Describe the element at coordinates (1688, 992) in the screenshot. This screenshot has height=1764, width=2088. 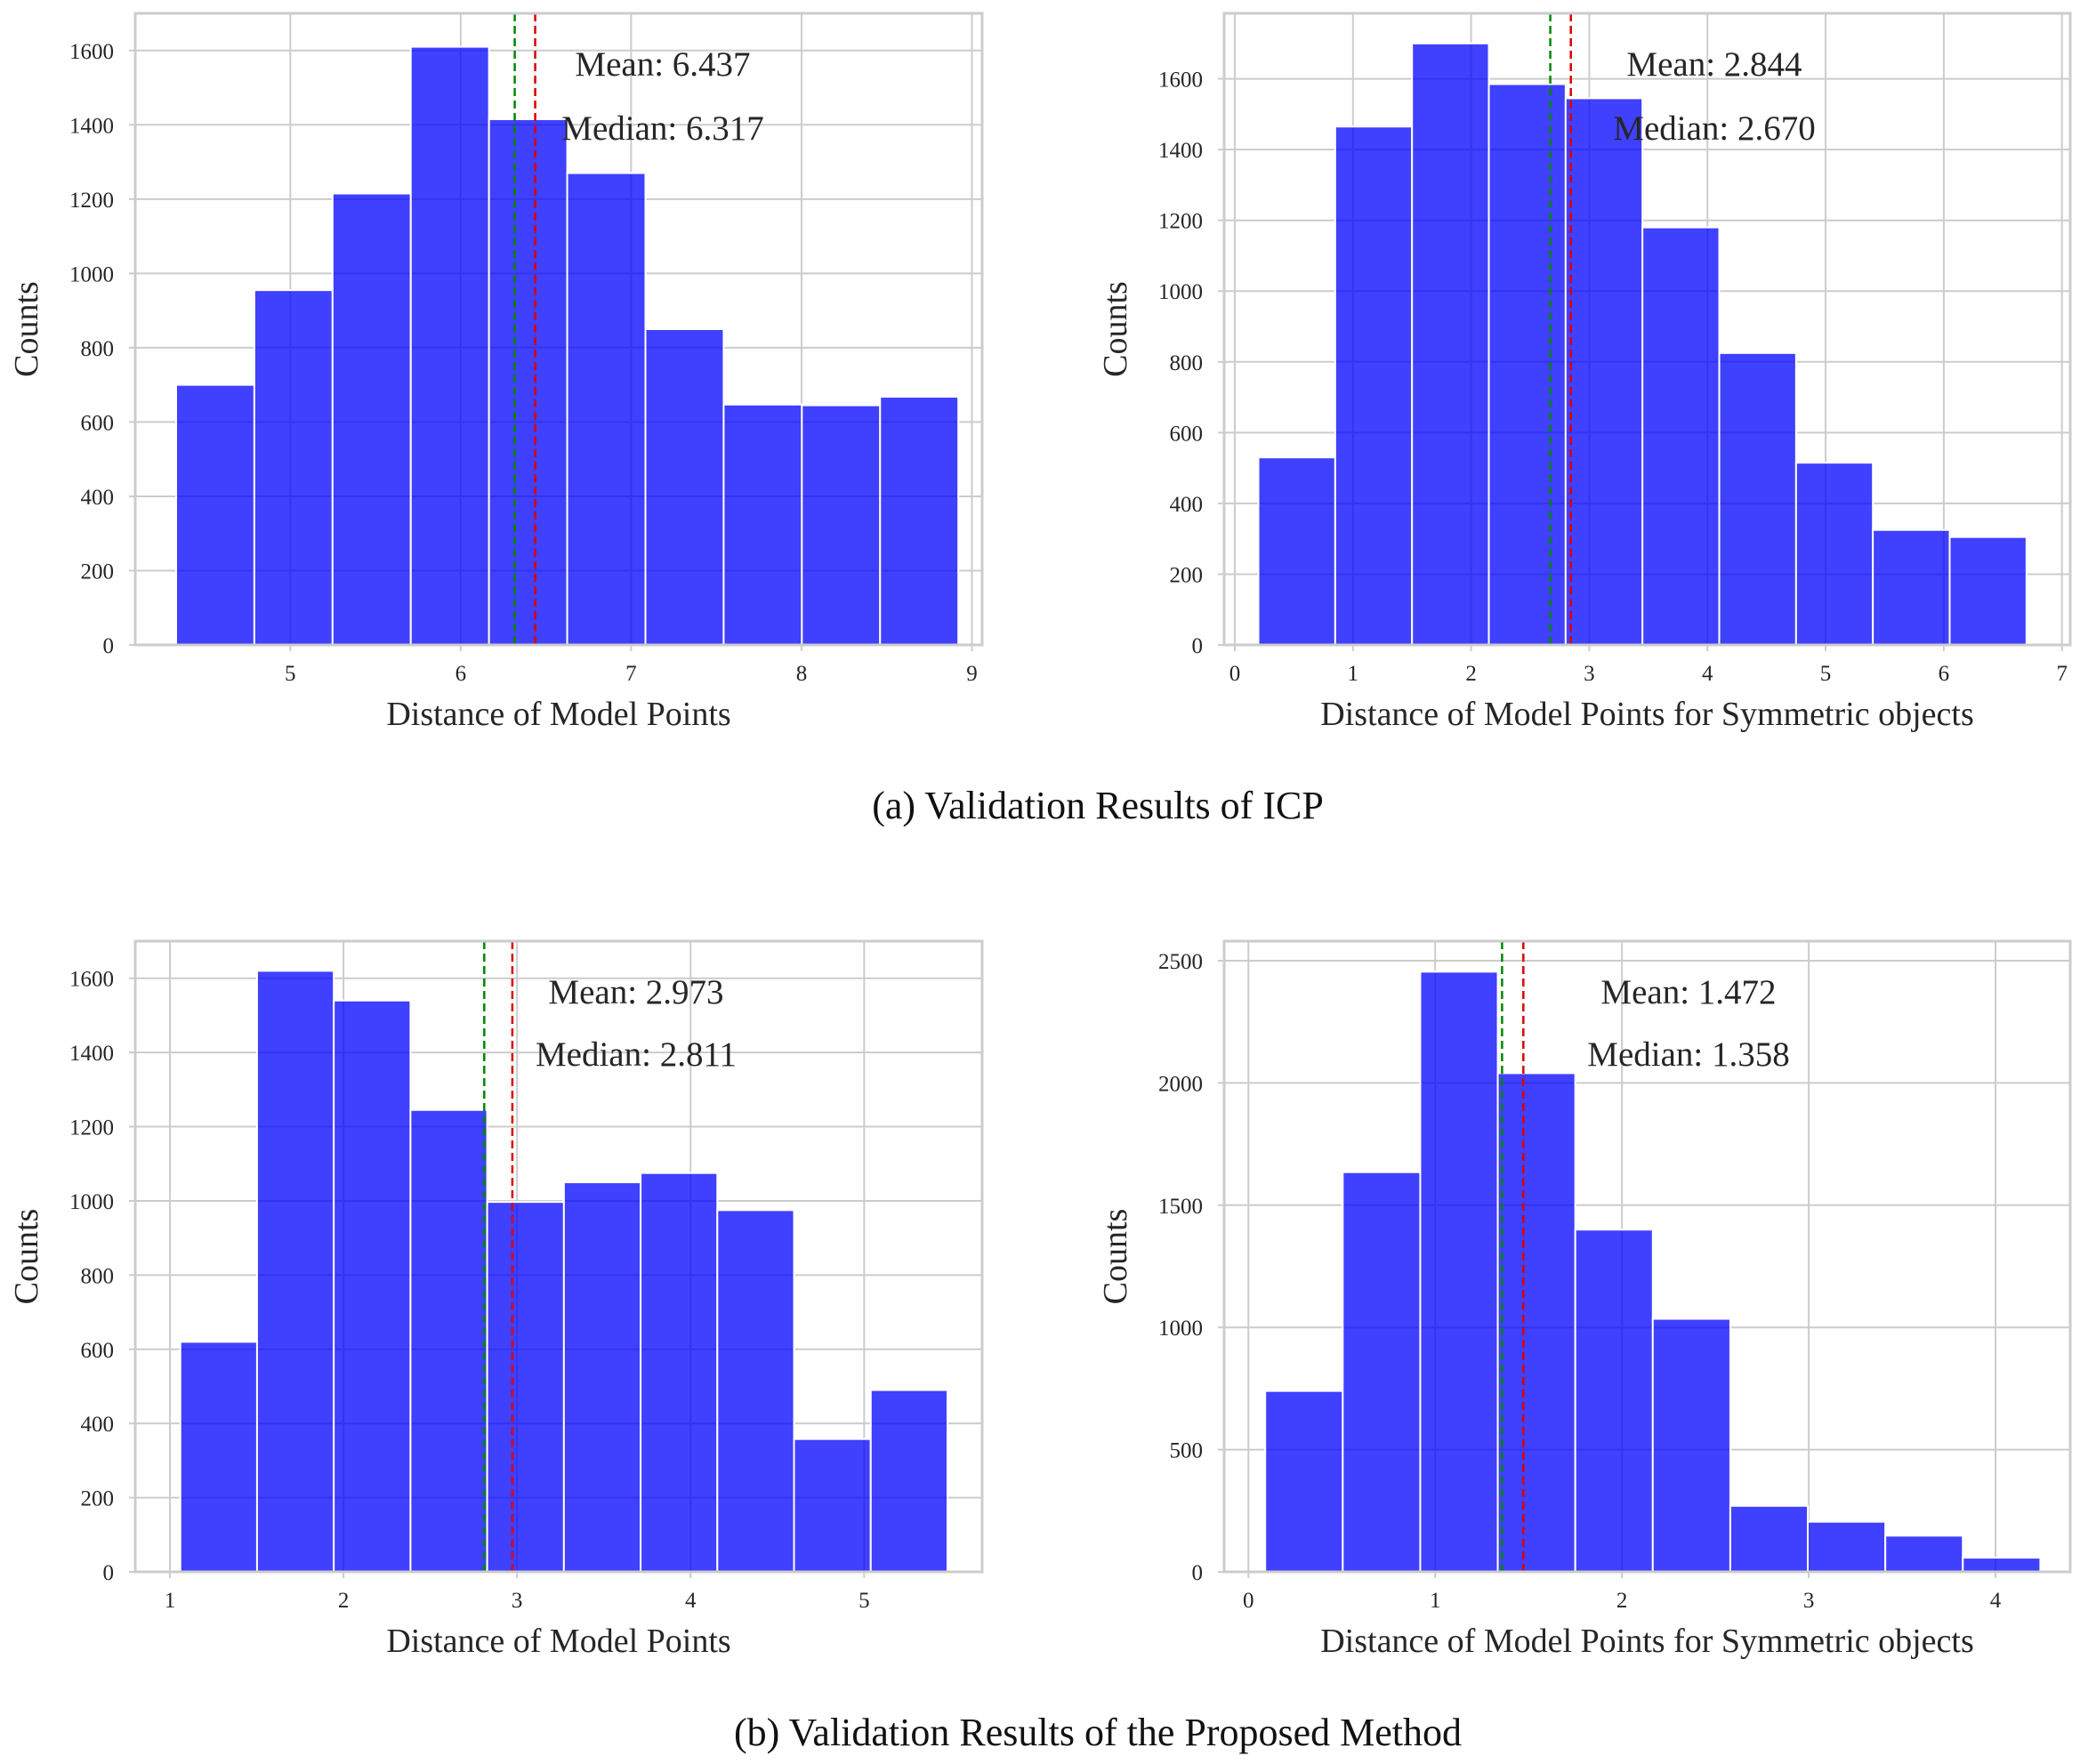
I see `mean-annotation: Mean: 1.472` at that location.